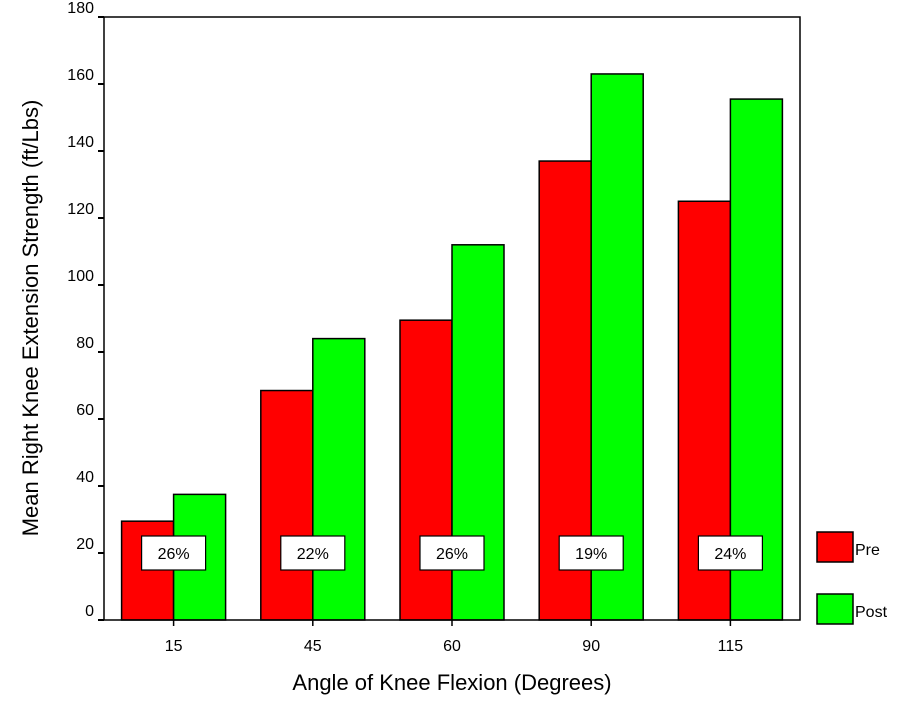 This screenshot has width=901, height=726. I want to click on legend: Pre Post, so click(852, 578).